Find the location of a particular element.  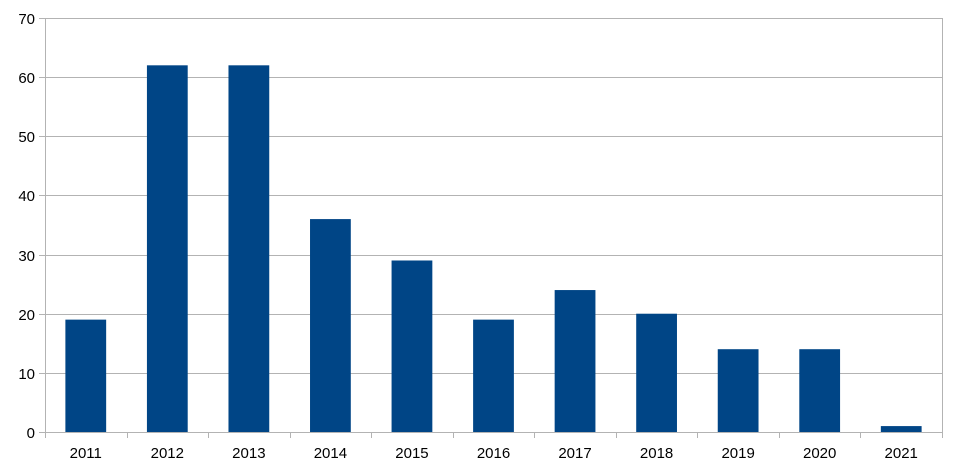

bar-2014 is located at coordinates (330, 325).